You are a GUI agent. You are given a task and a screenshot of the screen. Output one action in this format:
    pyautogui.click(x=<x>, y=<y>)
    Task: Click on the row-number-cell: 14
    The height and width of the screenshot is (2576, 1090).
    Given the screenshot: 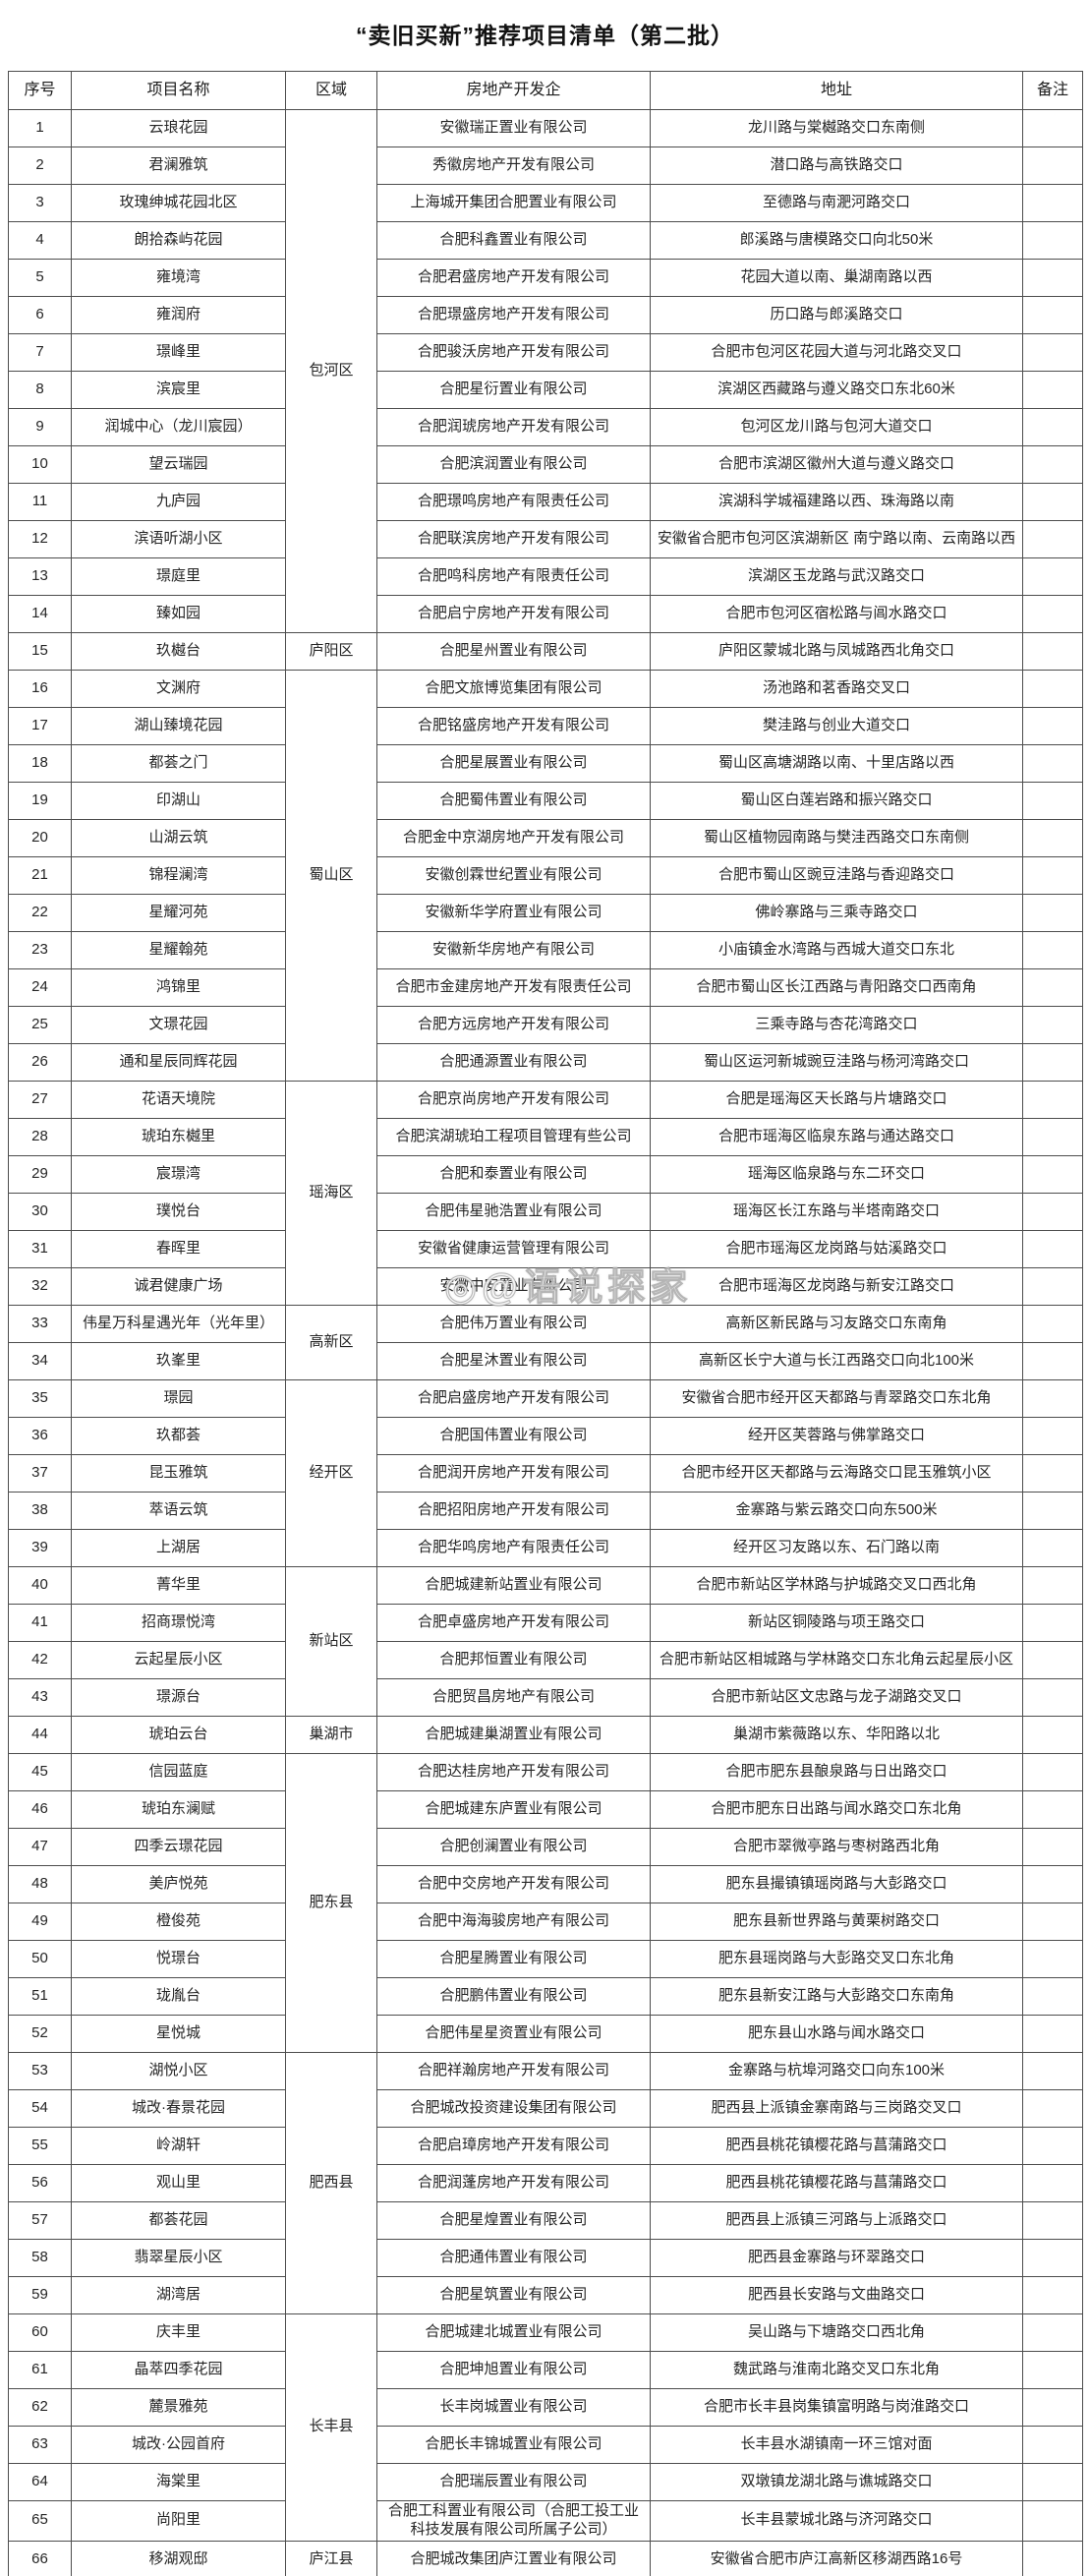 What is the action you would take?
    pyautogui.click(x=40, y=614)
    